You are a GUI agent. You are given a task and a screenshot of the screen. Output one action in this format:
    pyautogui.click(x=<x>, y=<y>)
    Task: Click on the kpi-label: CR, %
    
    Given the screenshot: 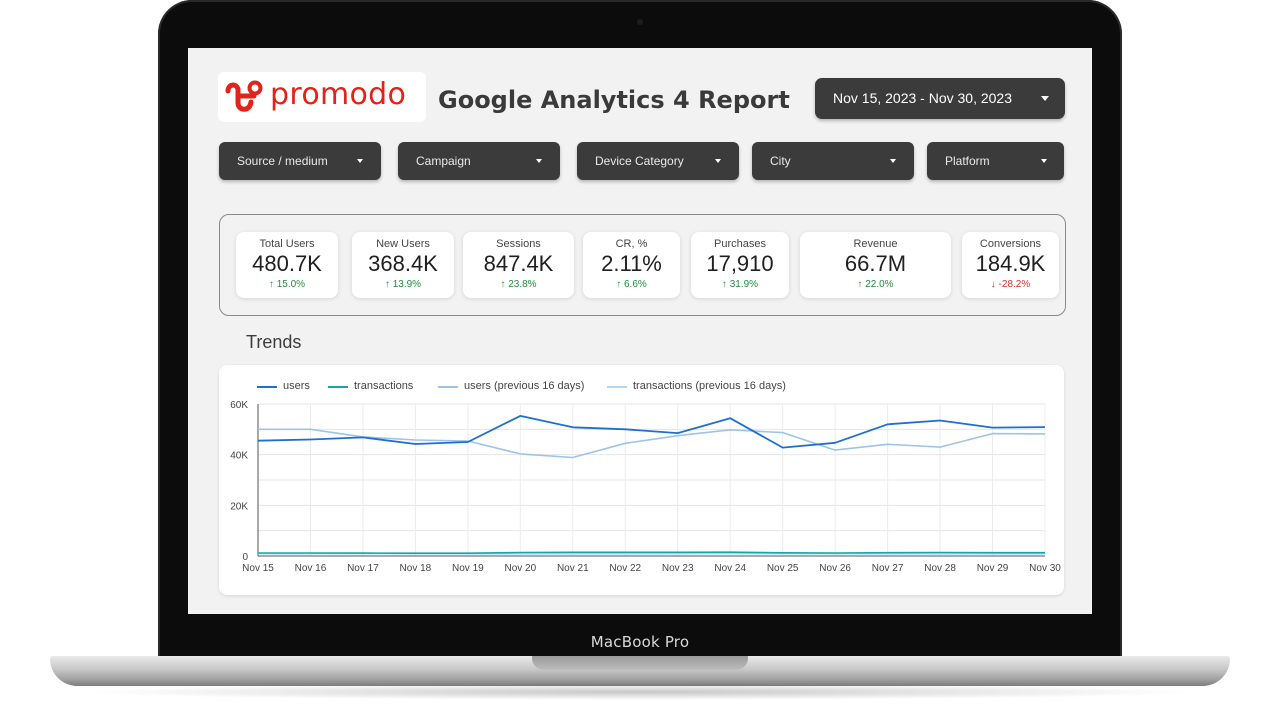 What is the action you would take?
    pyautogui.click(x=631, y=244)
    